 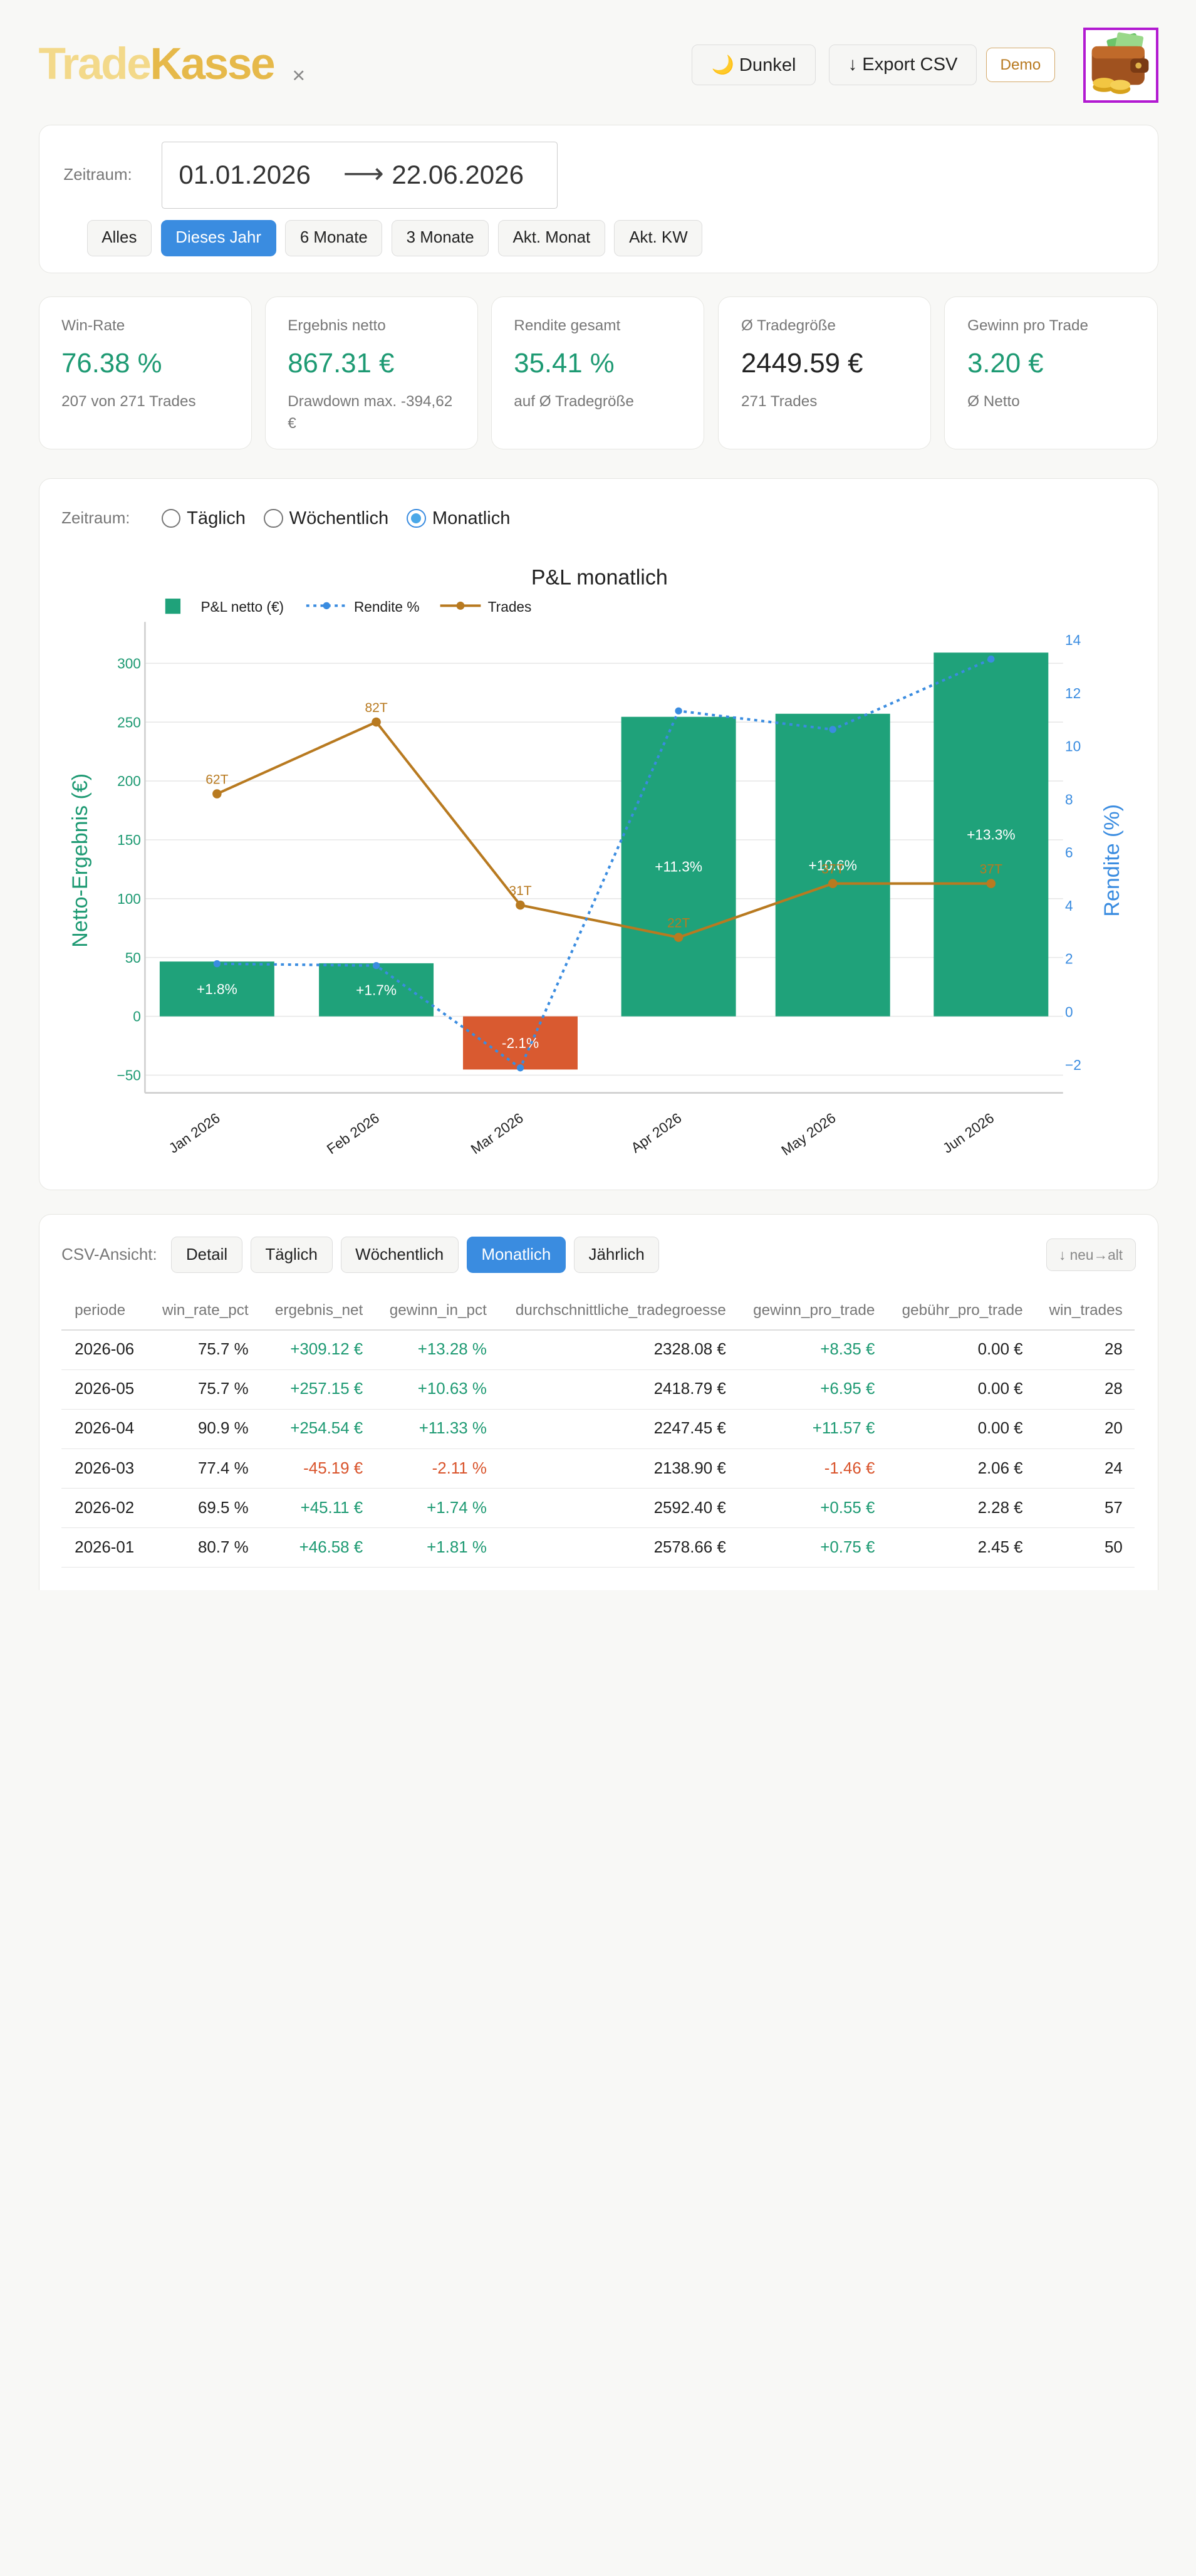 I want to click on kpi-label: Ø Tradegröße, so click(x=789, y=326).